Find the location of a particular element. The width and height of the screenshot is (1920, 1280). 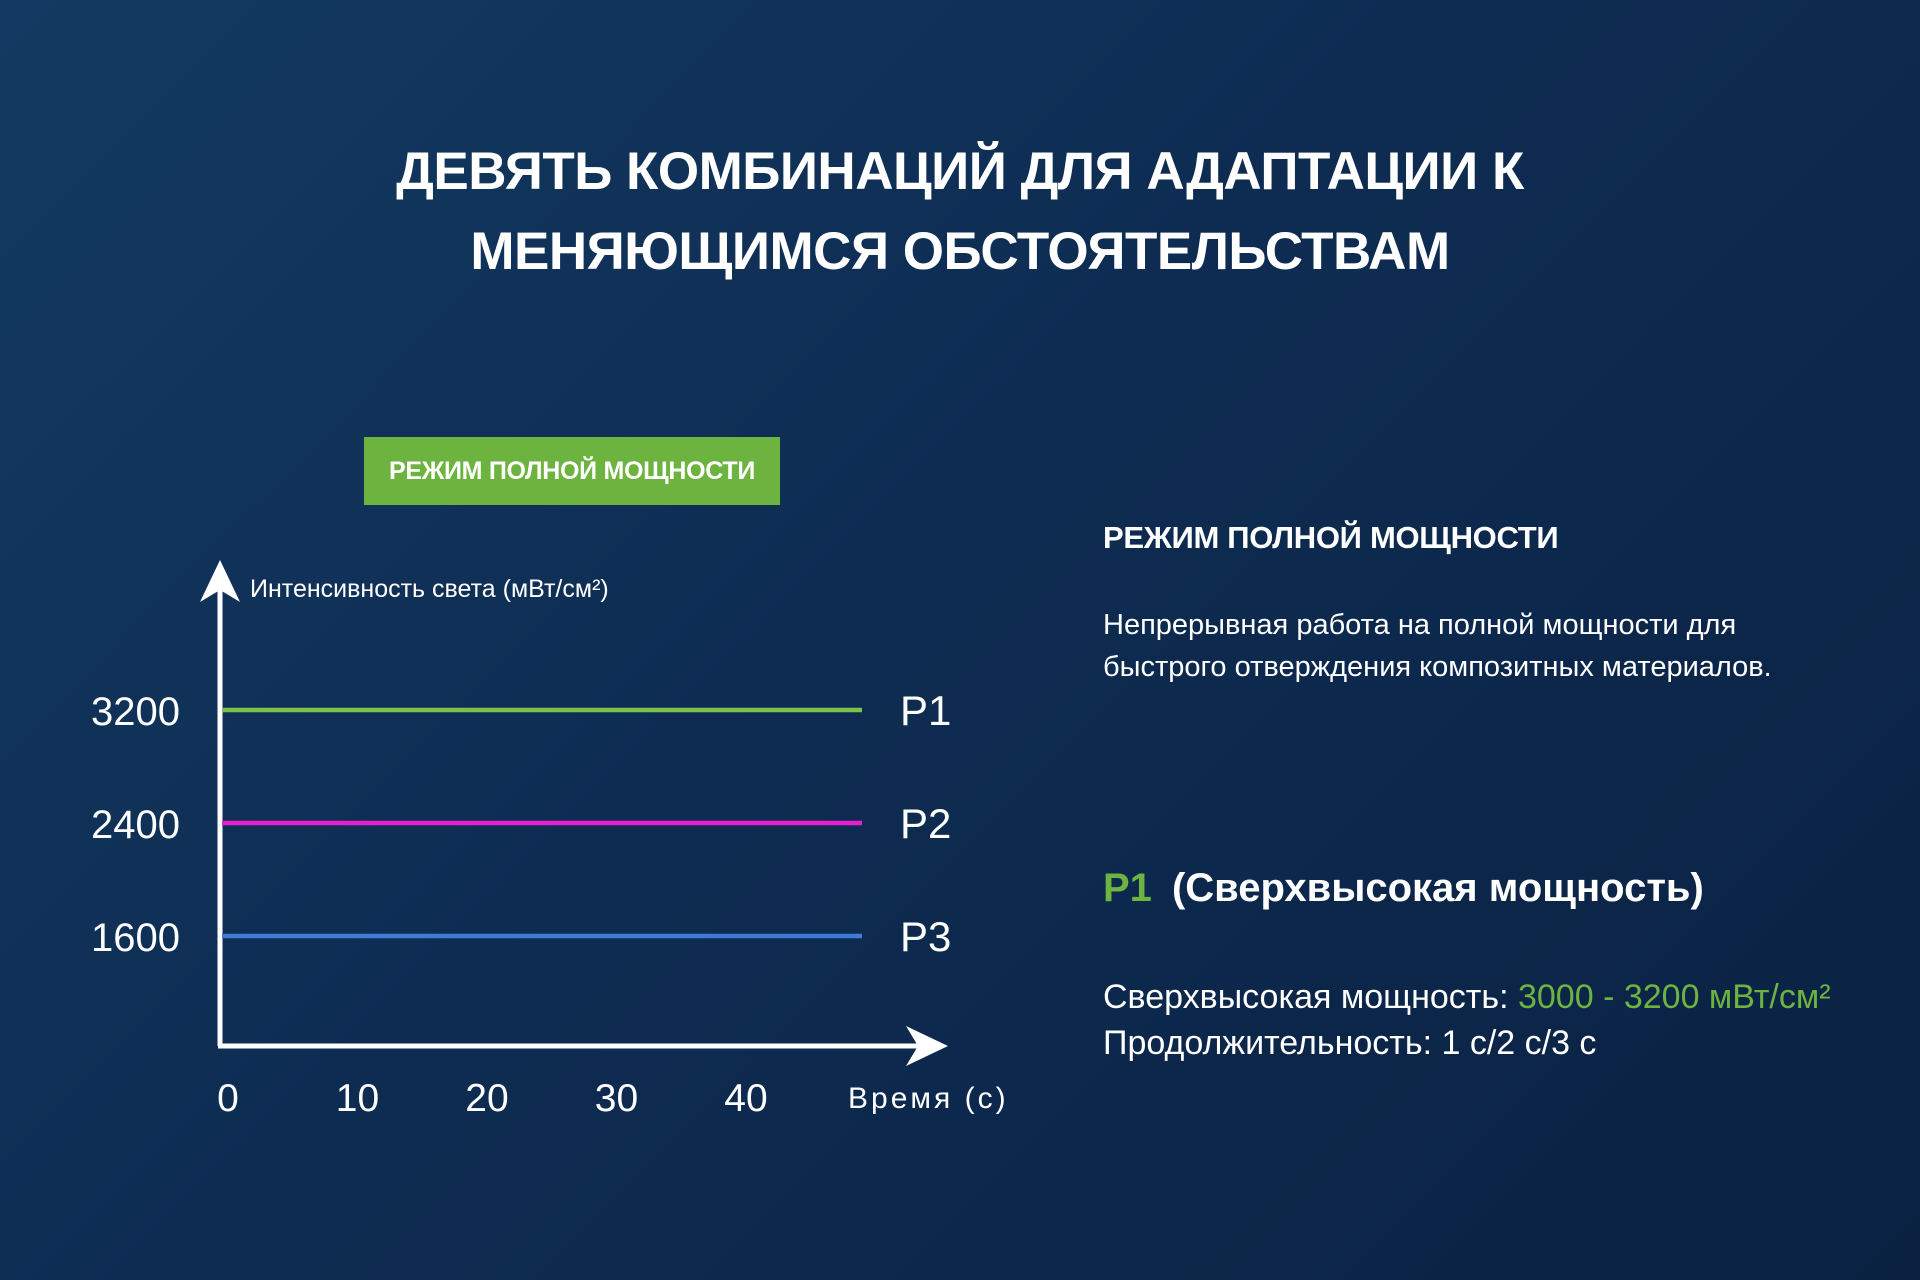

x-tick-label: 10 is located at coordinates (357, 1098).